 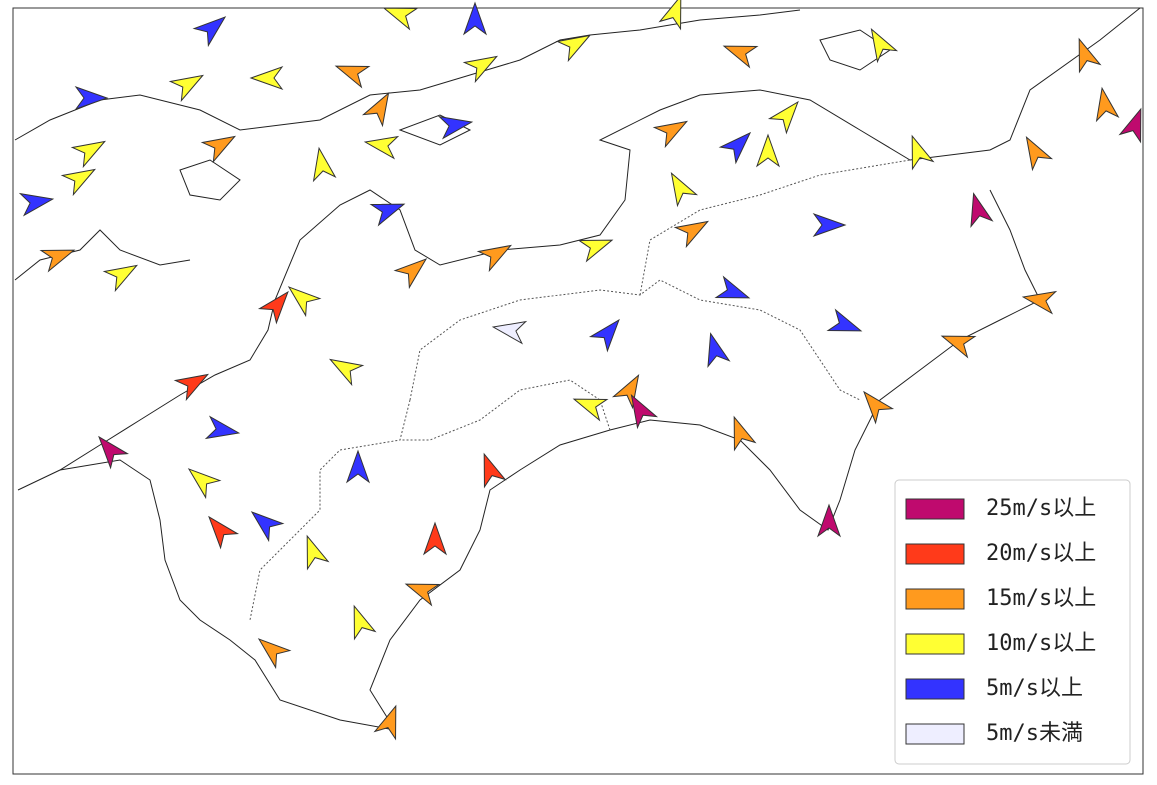 What do you see at coordinates (1041, 643) in the screenshot?
I see `legend-label: 10m/s以上` at bounding box center [1041, 643].